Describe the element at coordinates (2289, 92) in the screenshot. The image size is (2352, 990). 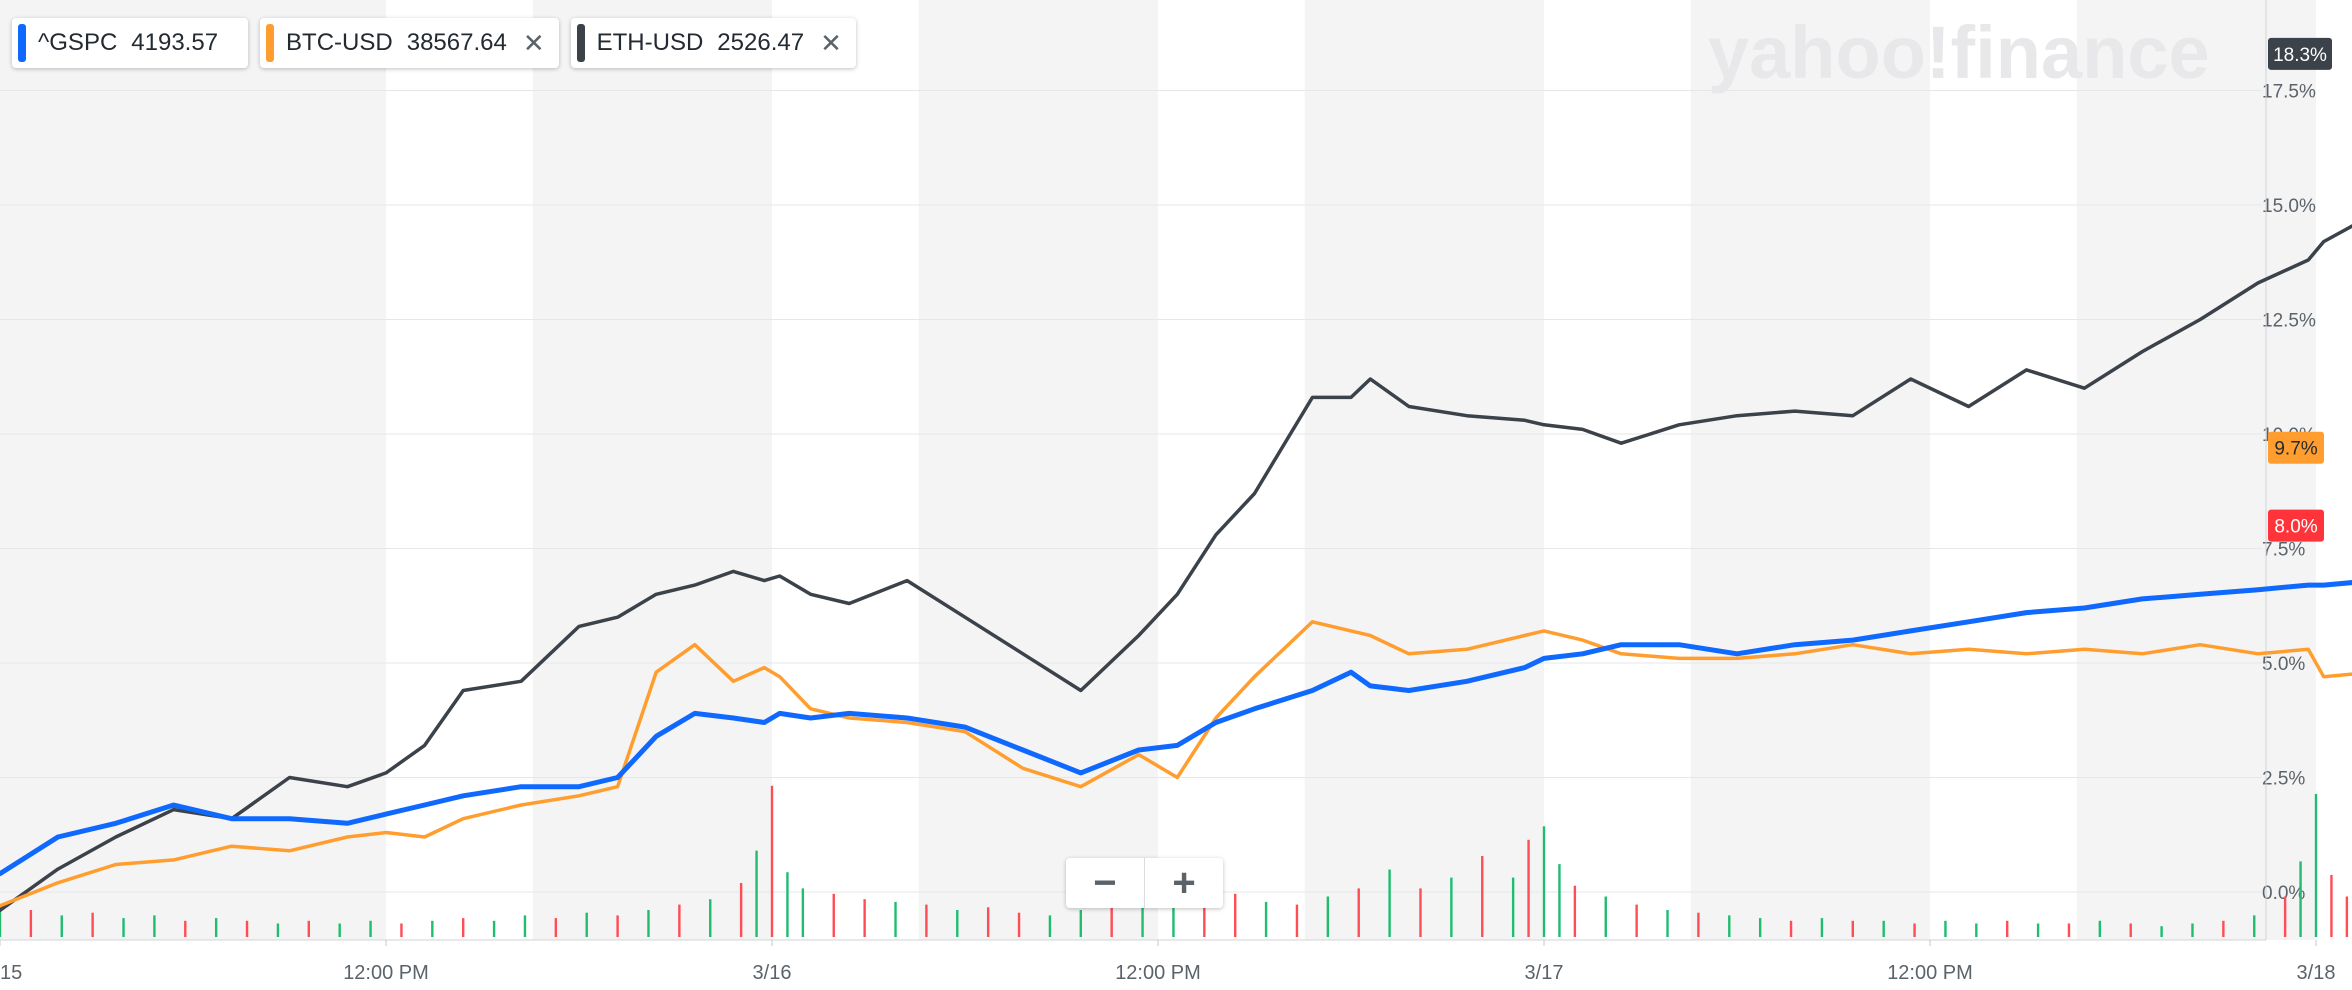
I see `y-tick-label: 17.5%` at that location.